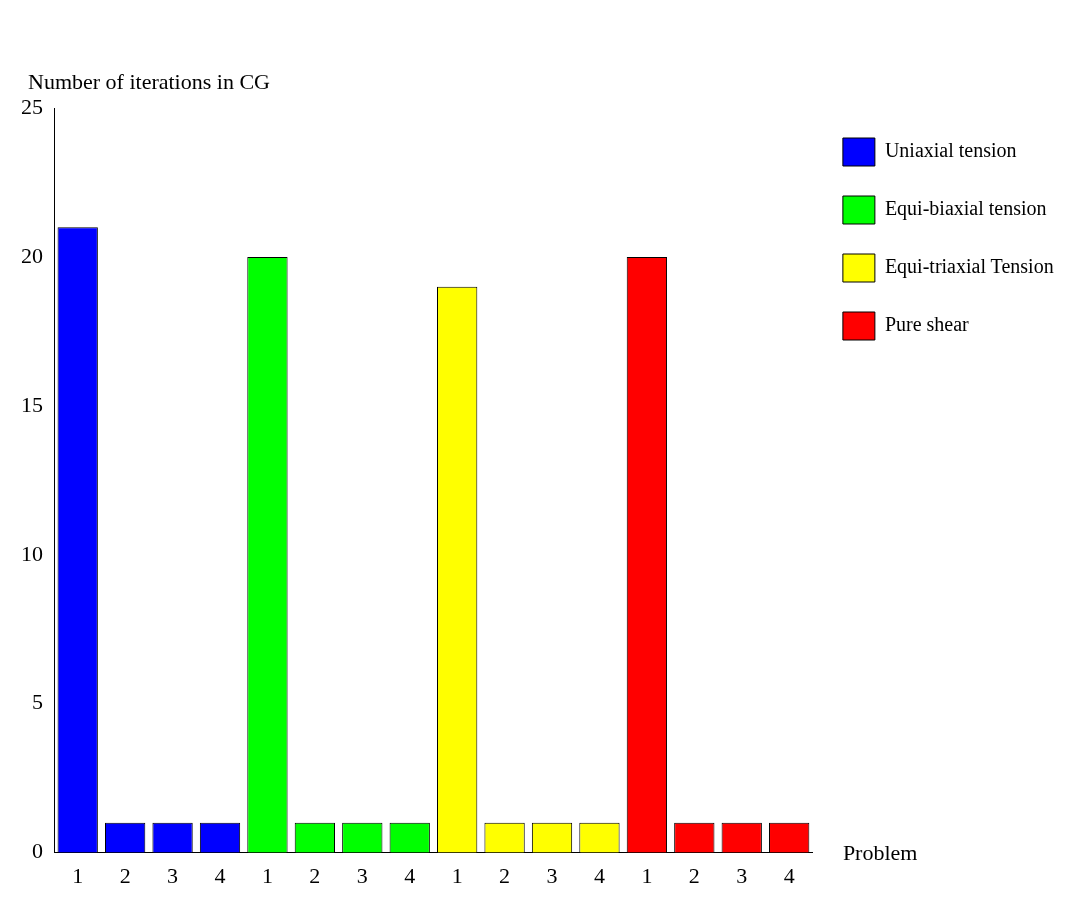  I want to click on legend-label: Pure shear, so click(927, 324).